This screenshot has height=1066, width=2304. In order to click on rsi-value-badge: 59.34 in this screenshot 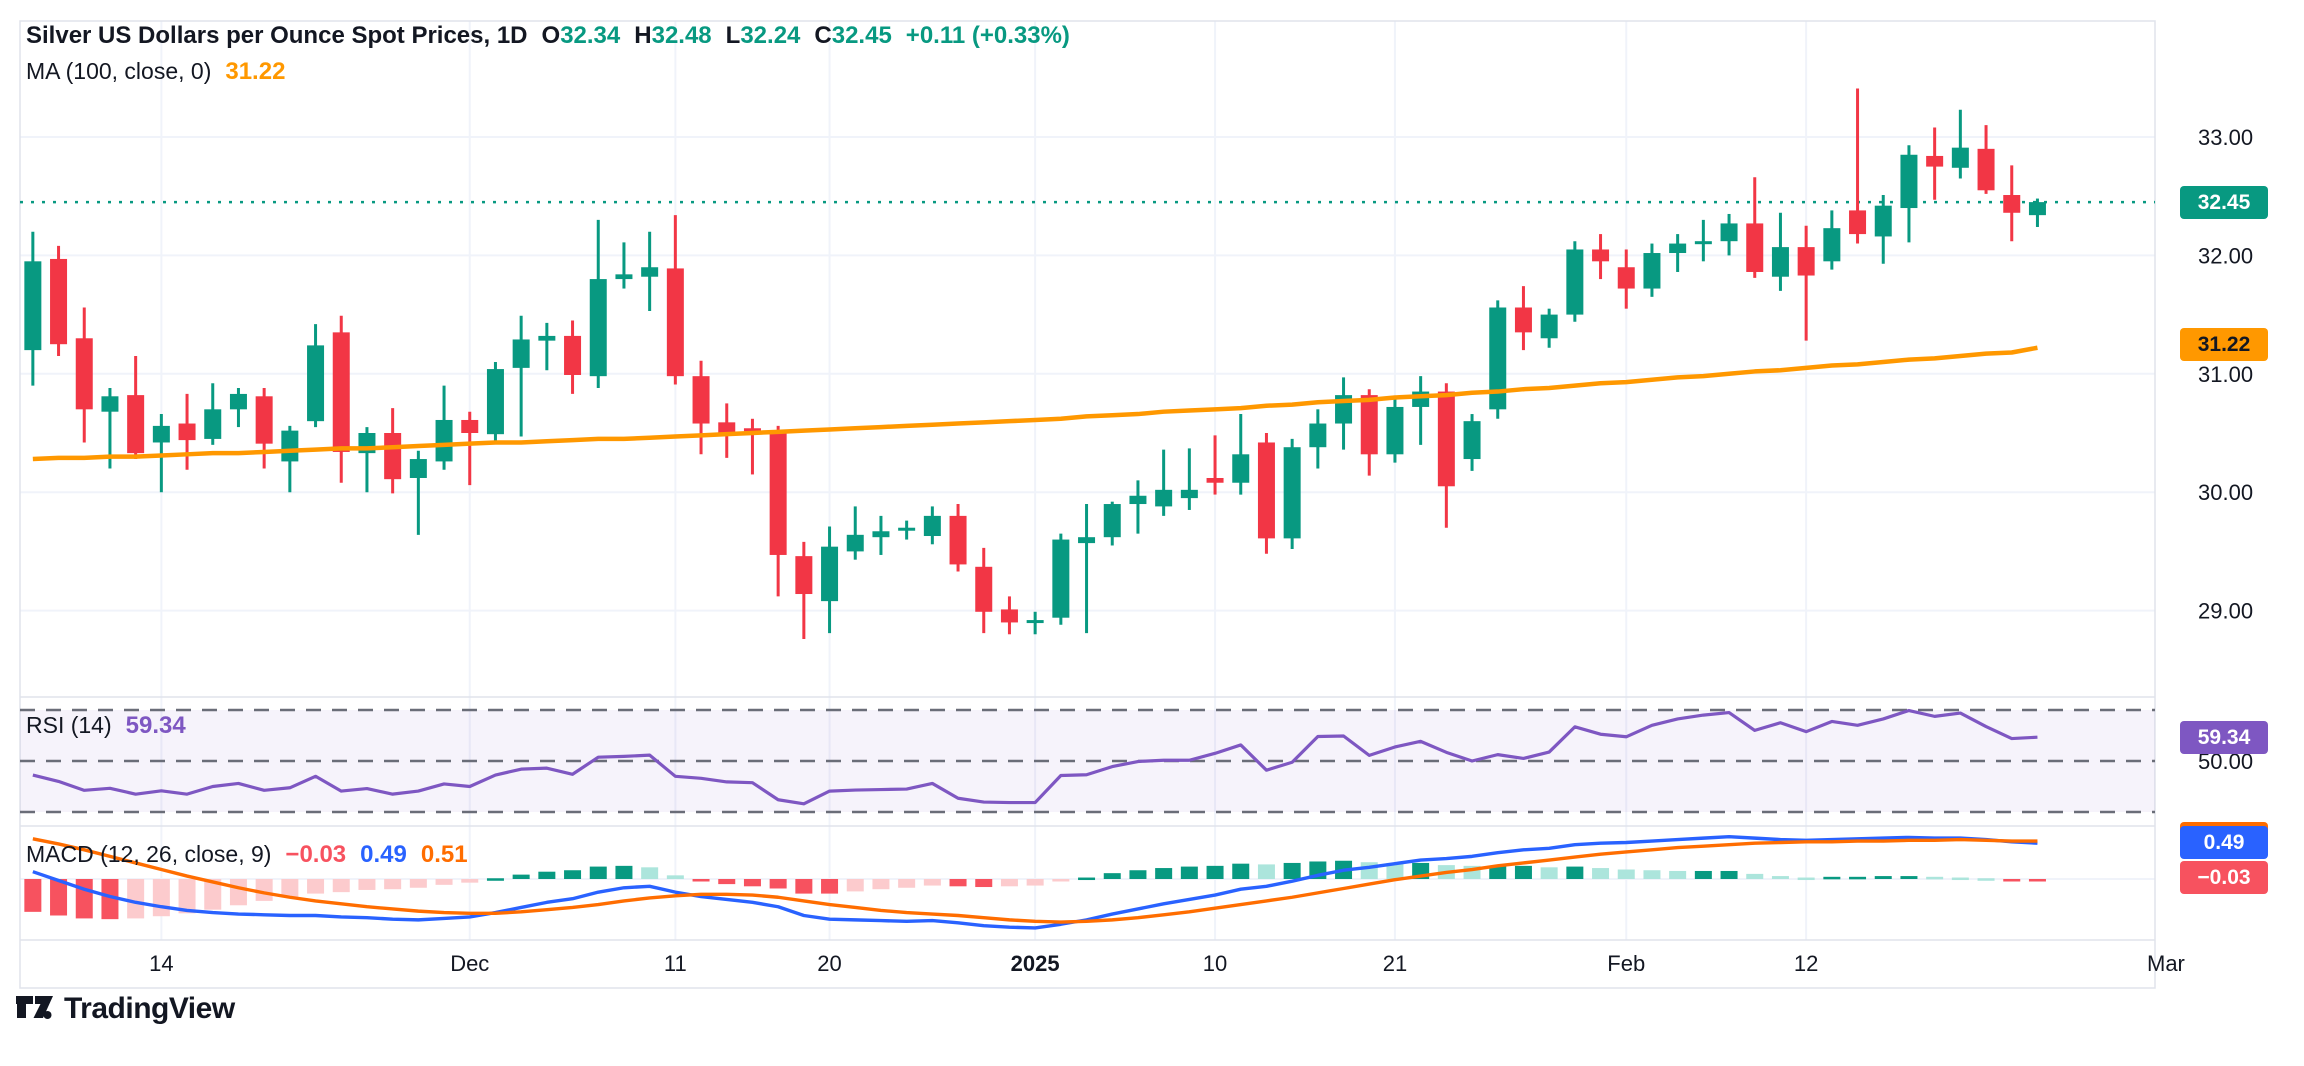, I will do `click(2224, 737)`.